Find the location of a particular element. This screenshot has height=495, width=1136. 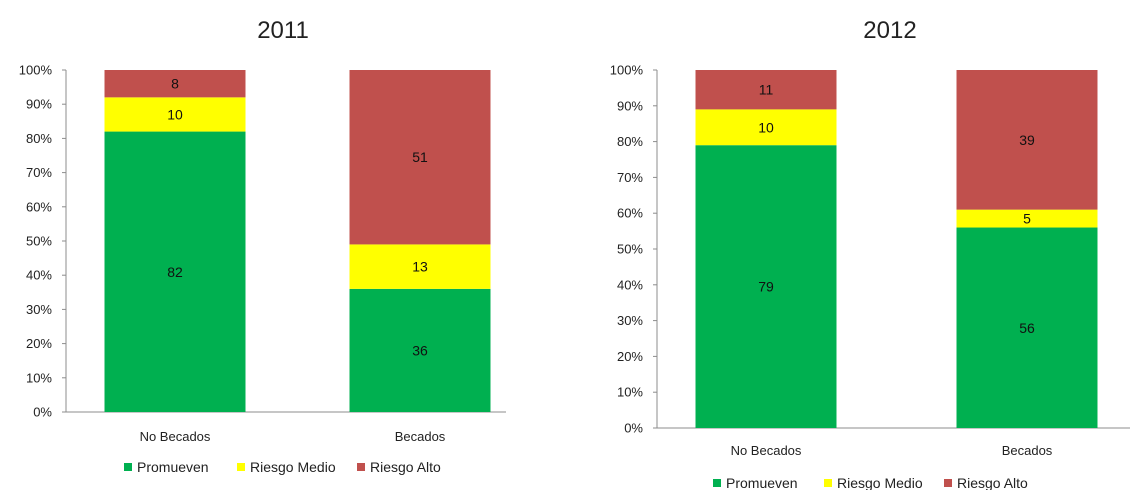

data-label: 11 is located at coordinates (766, 90).